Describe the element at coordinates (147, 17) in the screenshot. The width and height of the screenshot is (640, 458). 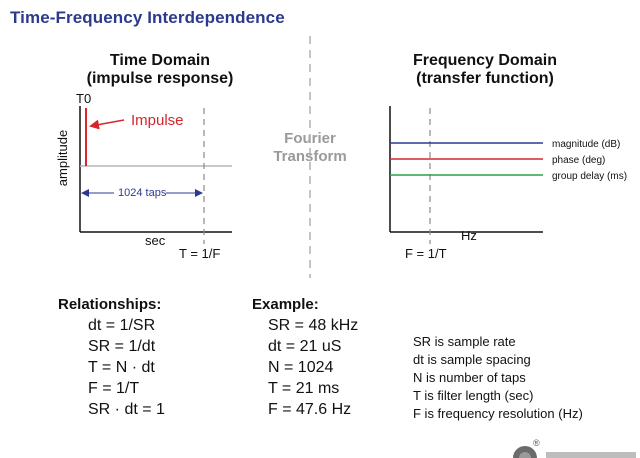
I see `page-title: Time-Frequency Interdependence` at that location.